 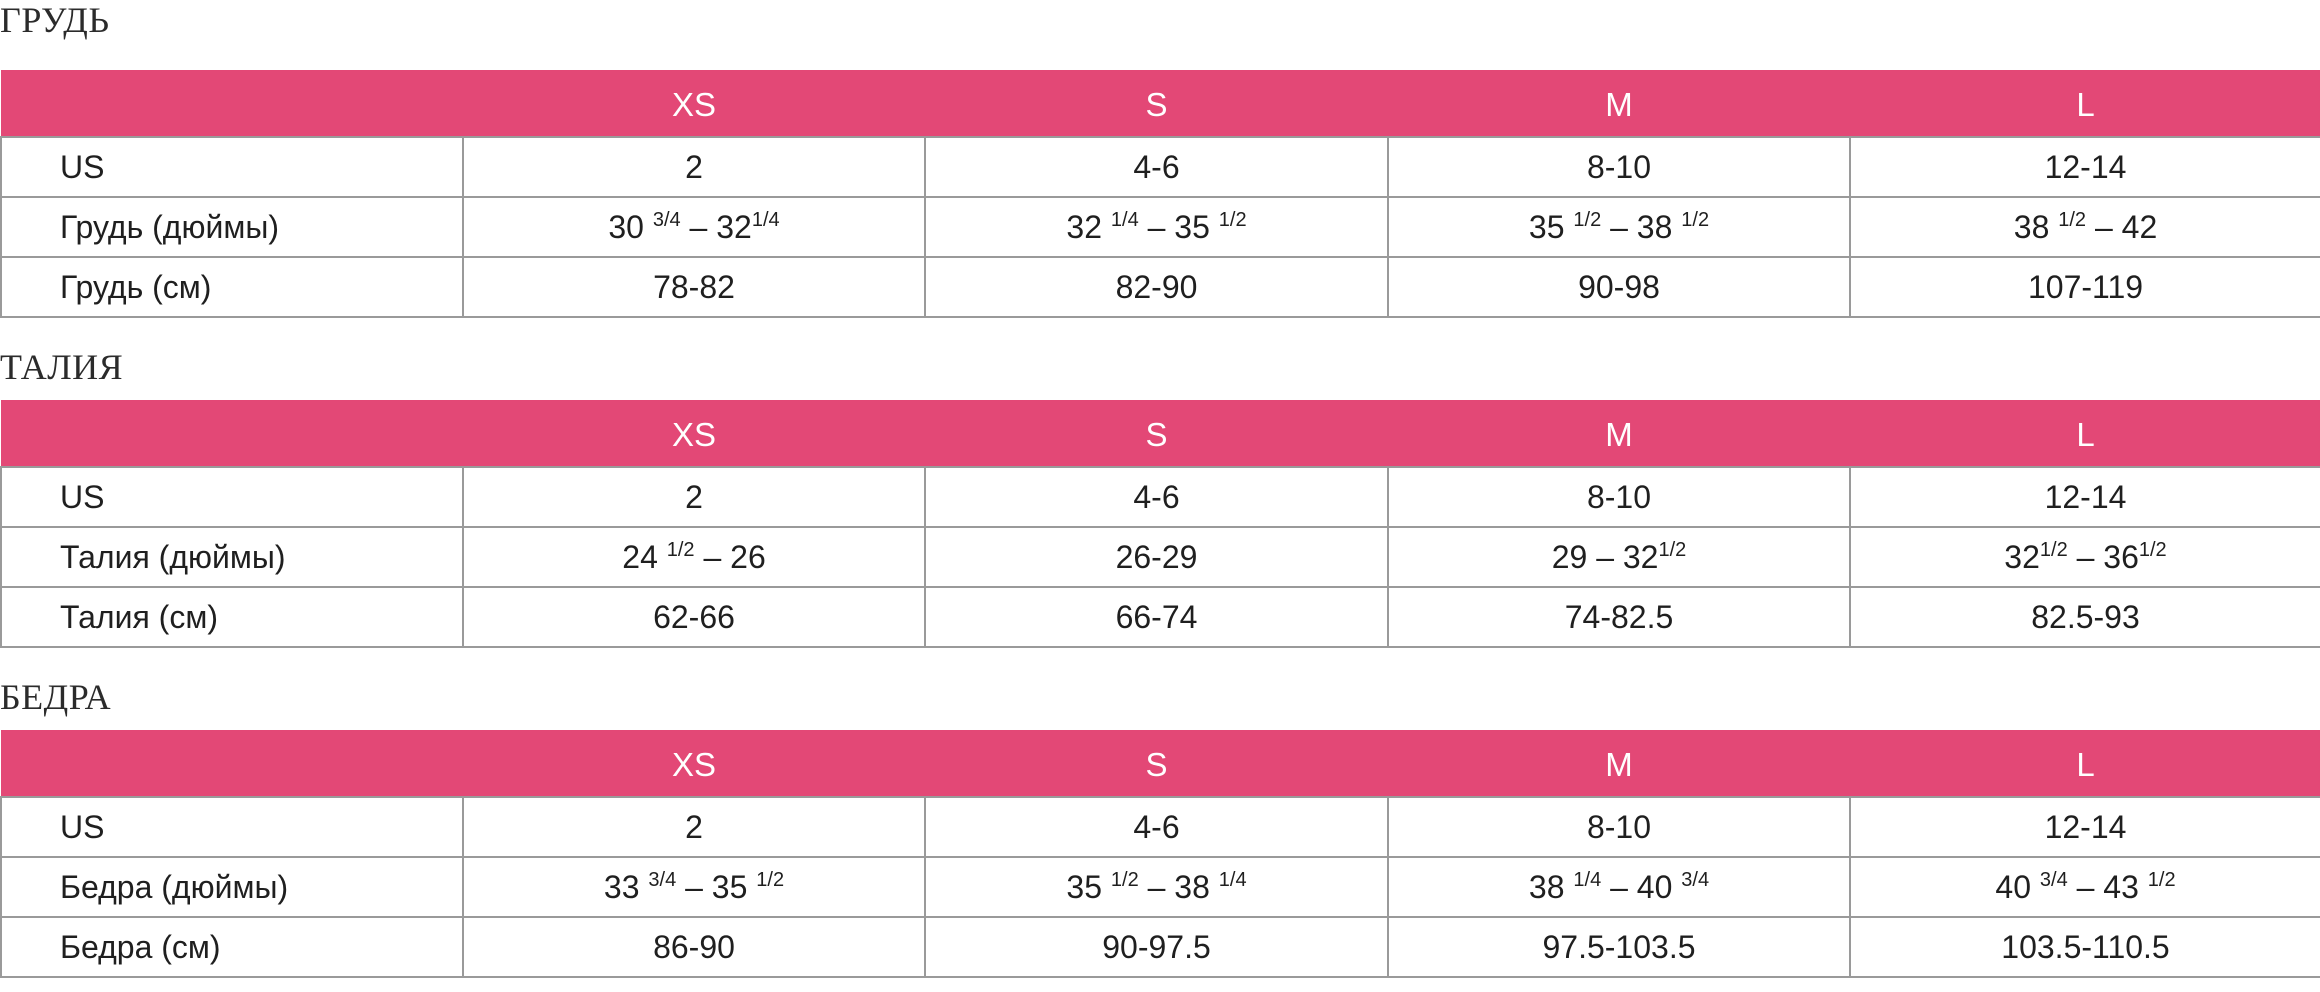 I want to click on size-cell: 38 1/4 – 40 3/4, so click(x=1619, y=887).